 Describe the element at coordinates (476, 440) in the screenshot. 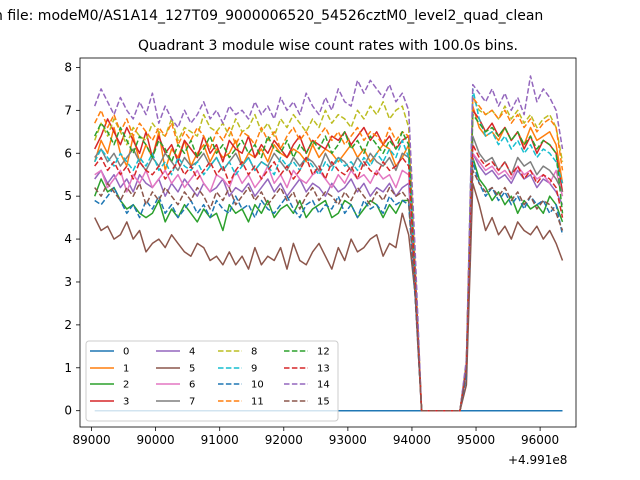

I see `x-tick-label: 95000` at that location.